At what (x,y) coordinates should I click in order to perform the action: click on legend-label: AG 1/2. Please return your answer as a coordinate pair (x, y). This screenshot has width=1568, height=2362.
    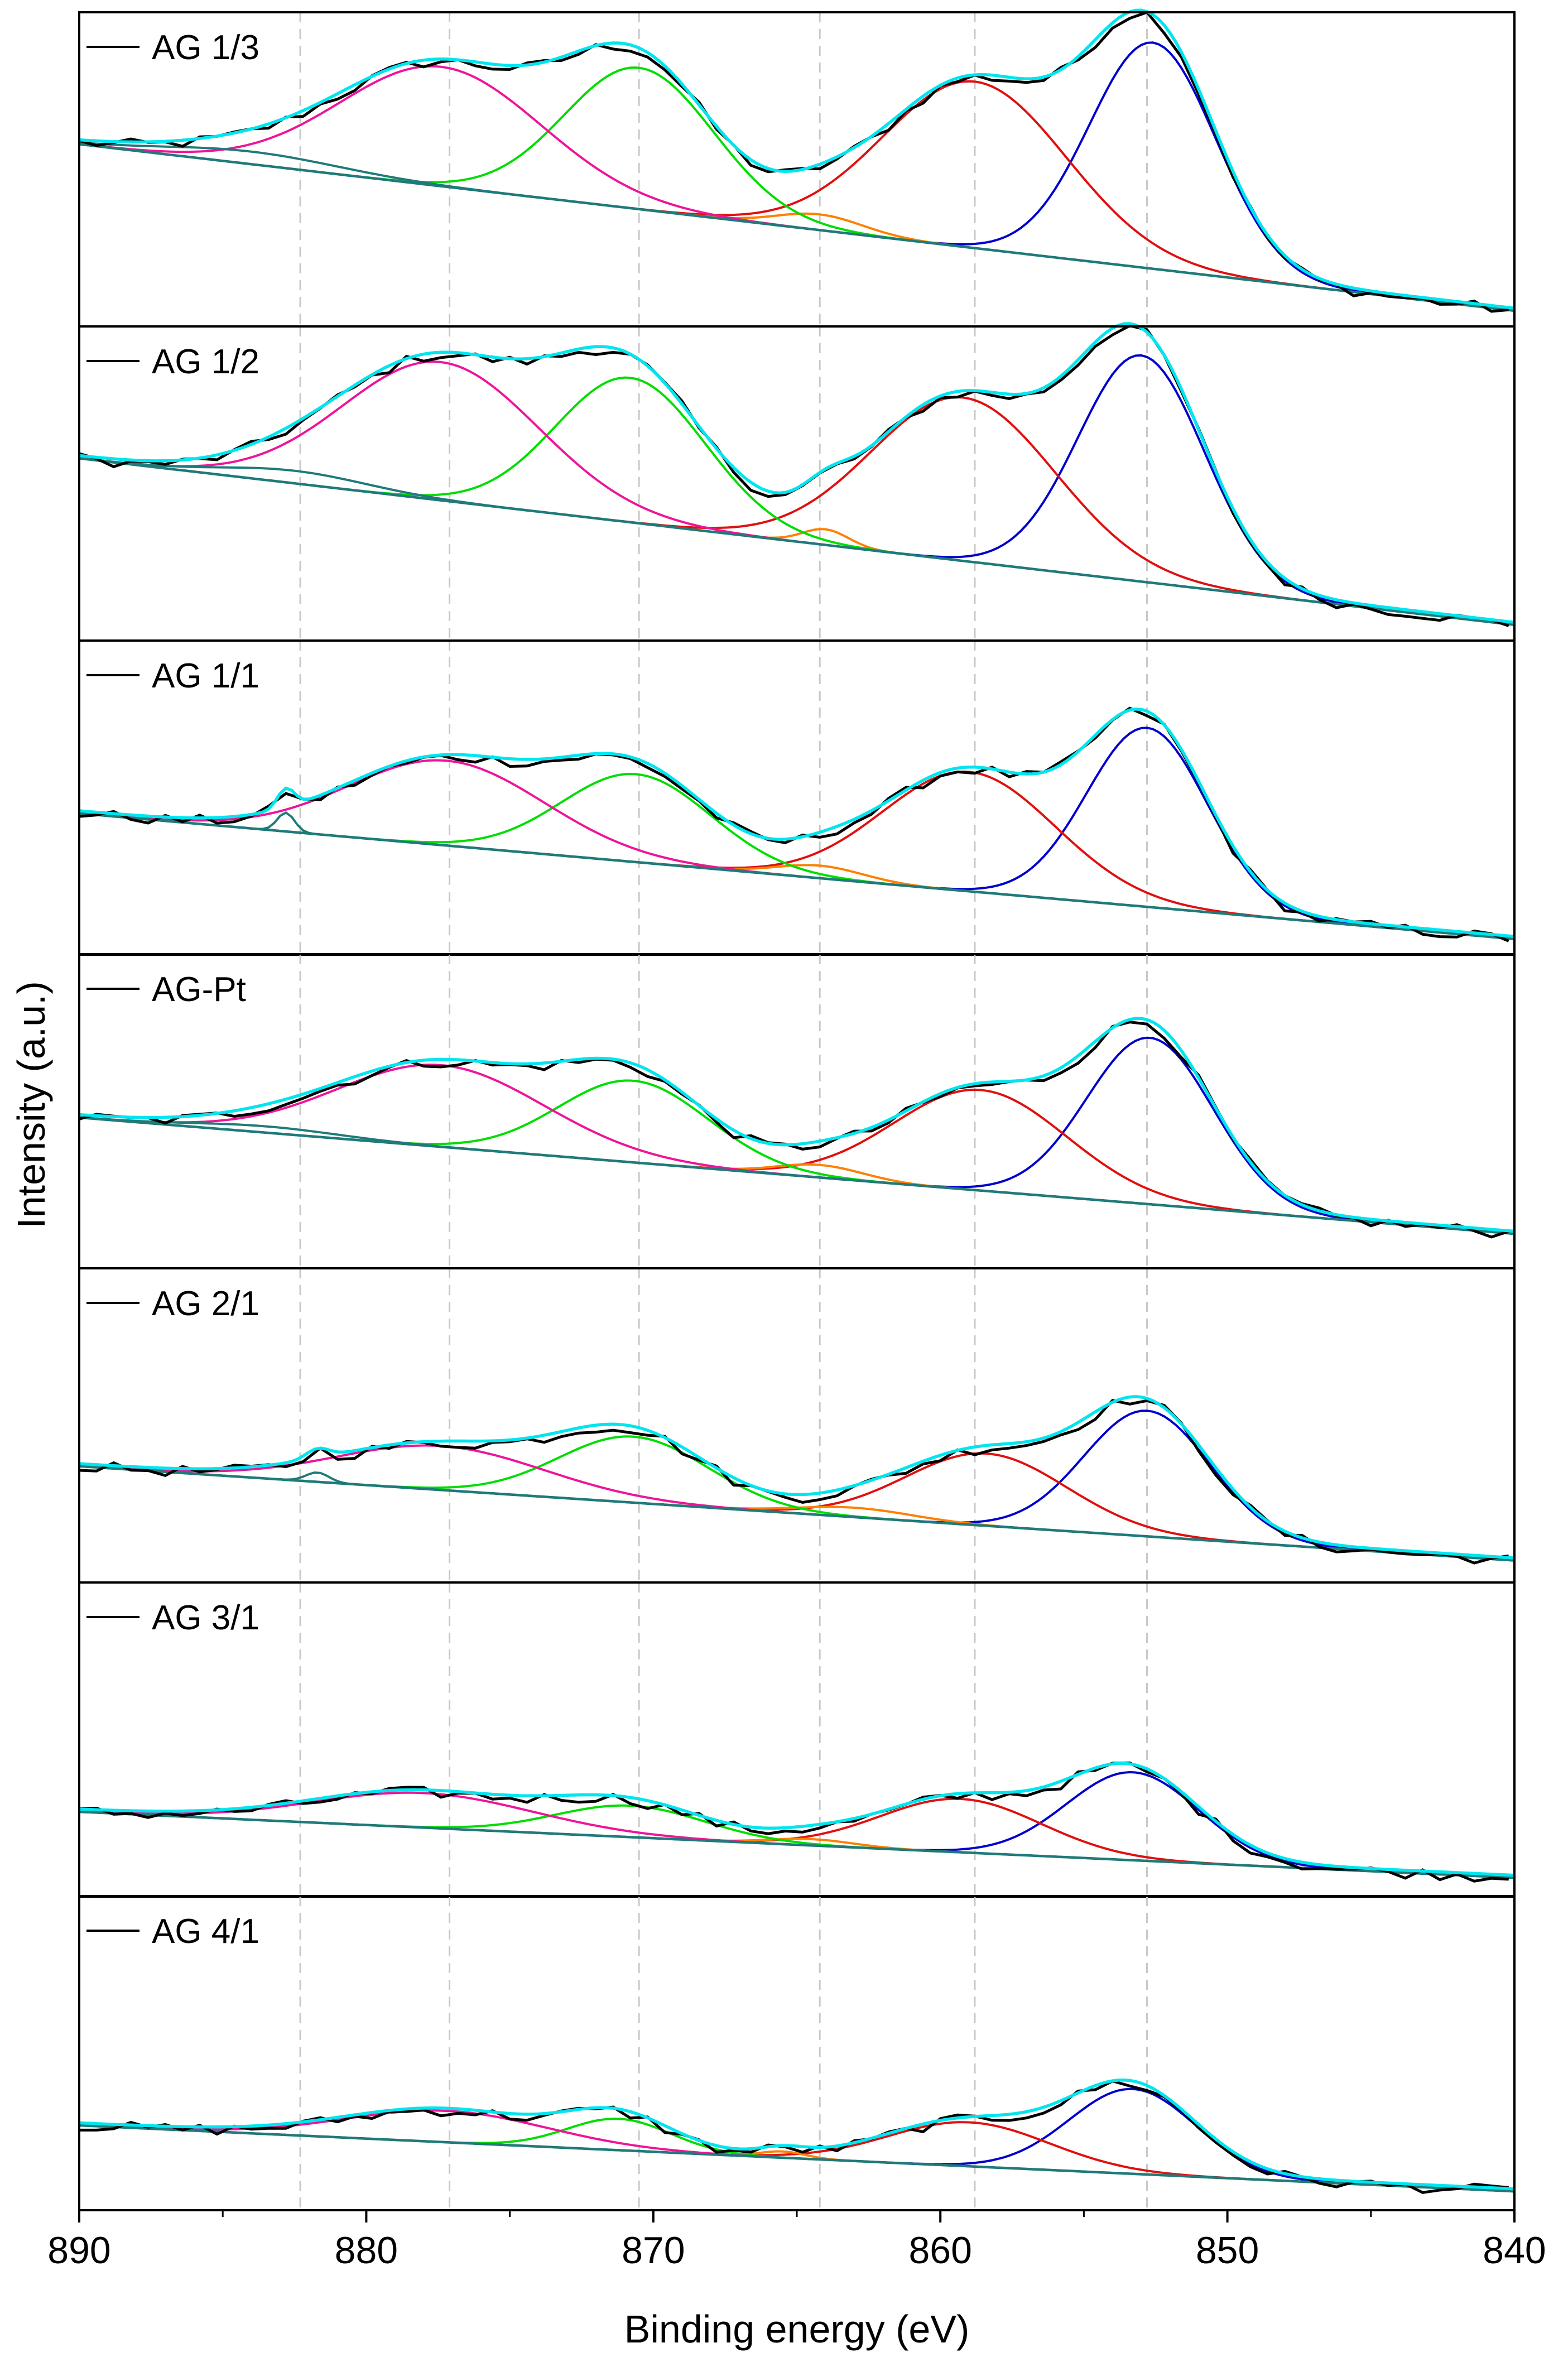
    Looking at the image, I should click on (205, 362).